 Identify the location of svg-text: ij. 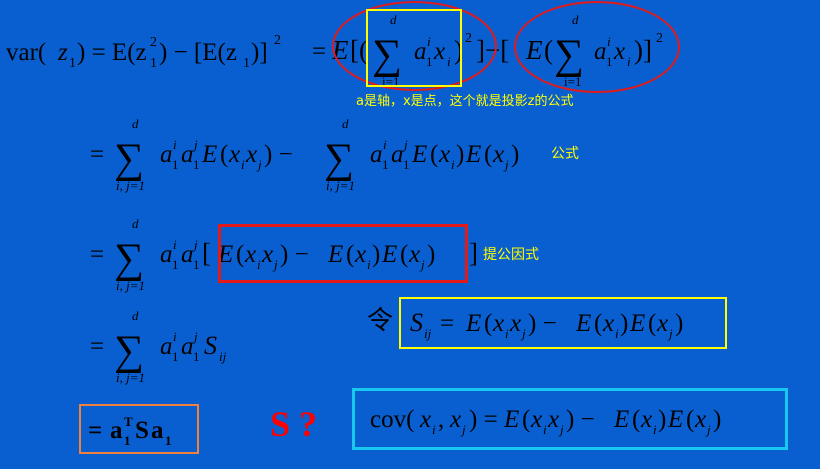
(223, 356).